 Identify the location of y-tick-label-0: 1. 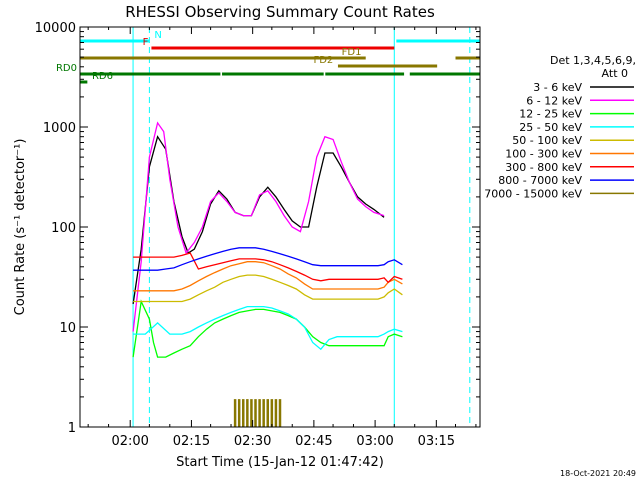
(72, 428).